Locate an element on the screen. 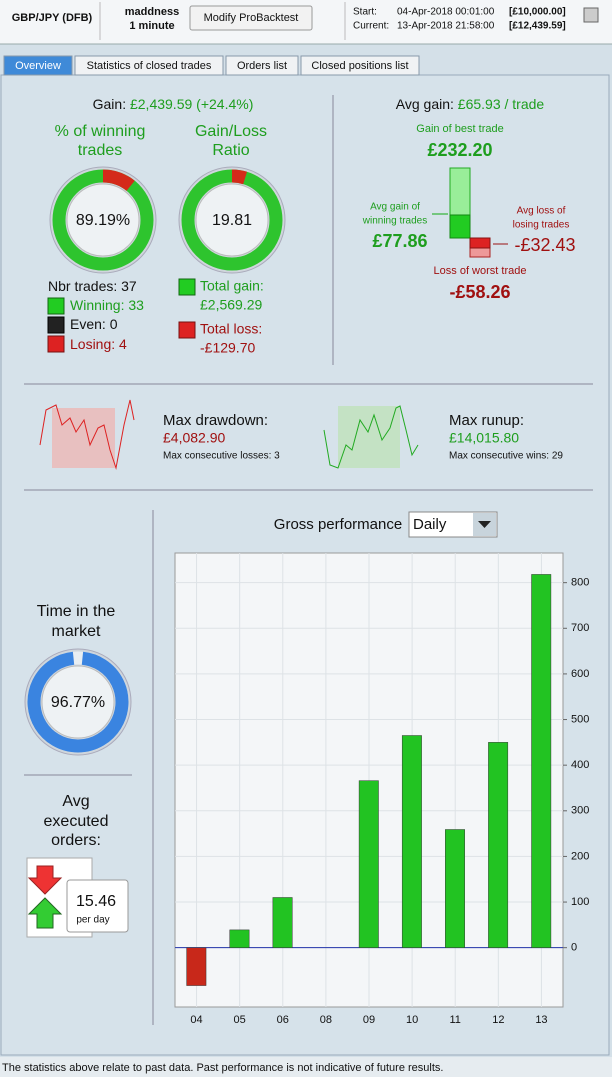 The width and height of the screenshot is (612, 1077). win-donut-arc is located at coordinates (118, 180).